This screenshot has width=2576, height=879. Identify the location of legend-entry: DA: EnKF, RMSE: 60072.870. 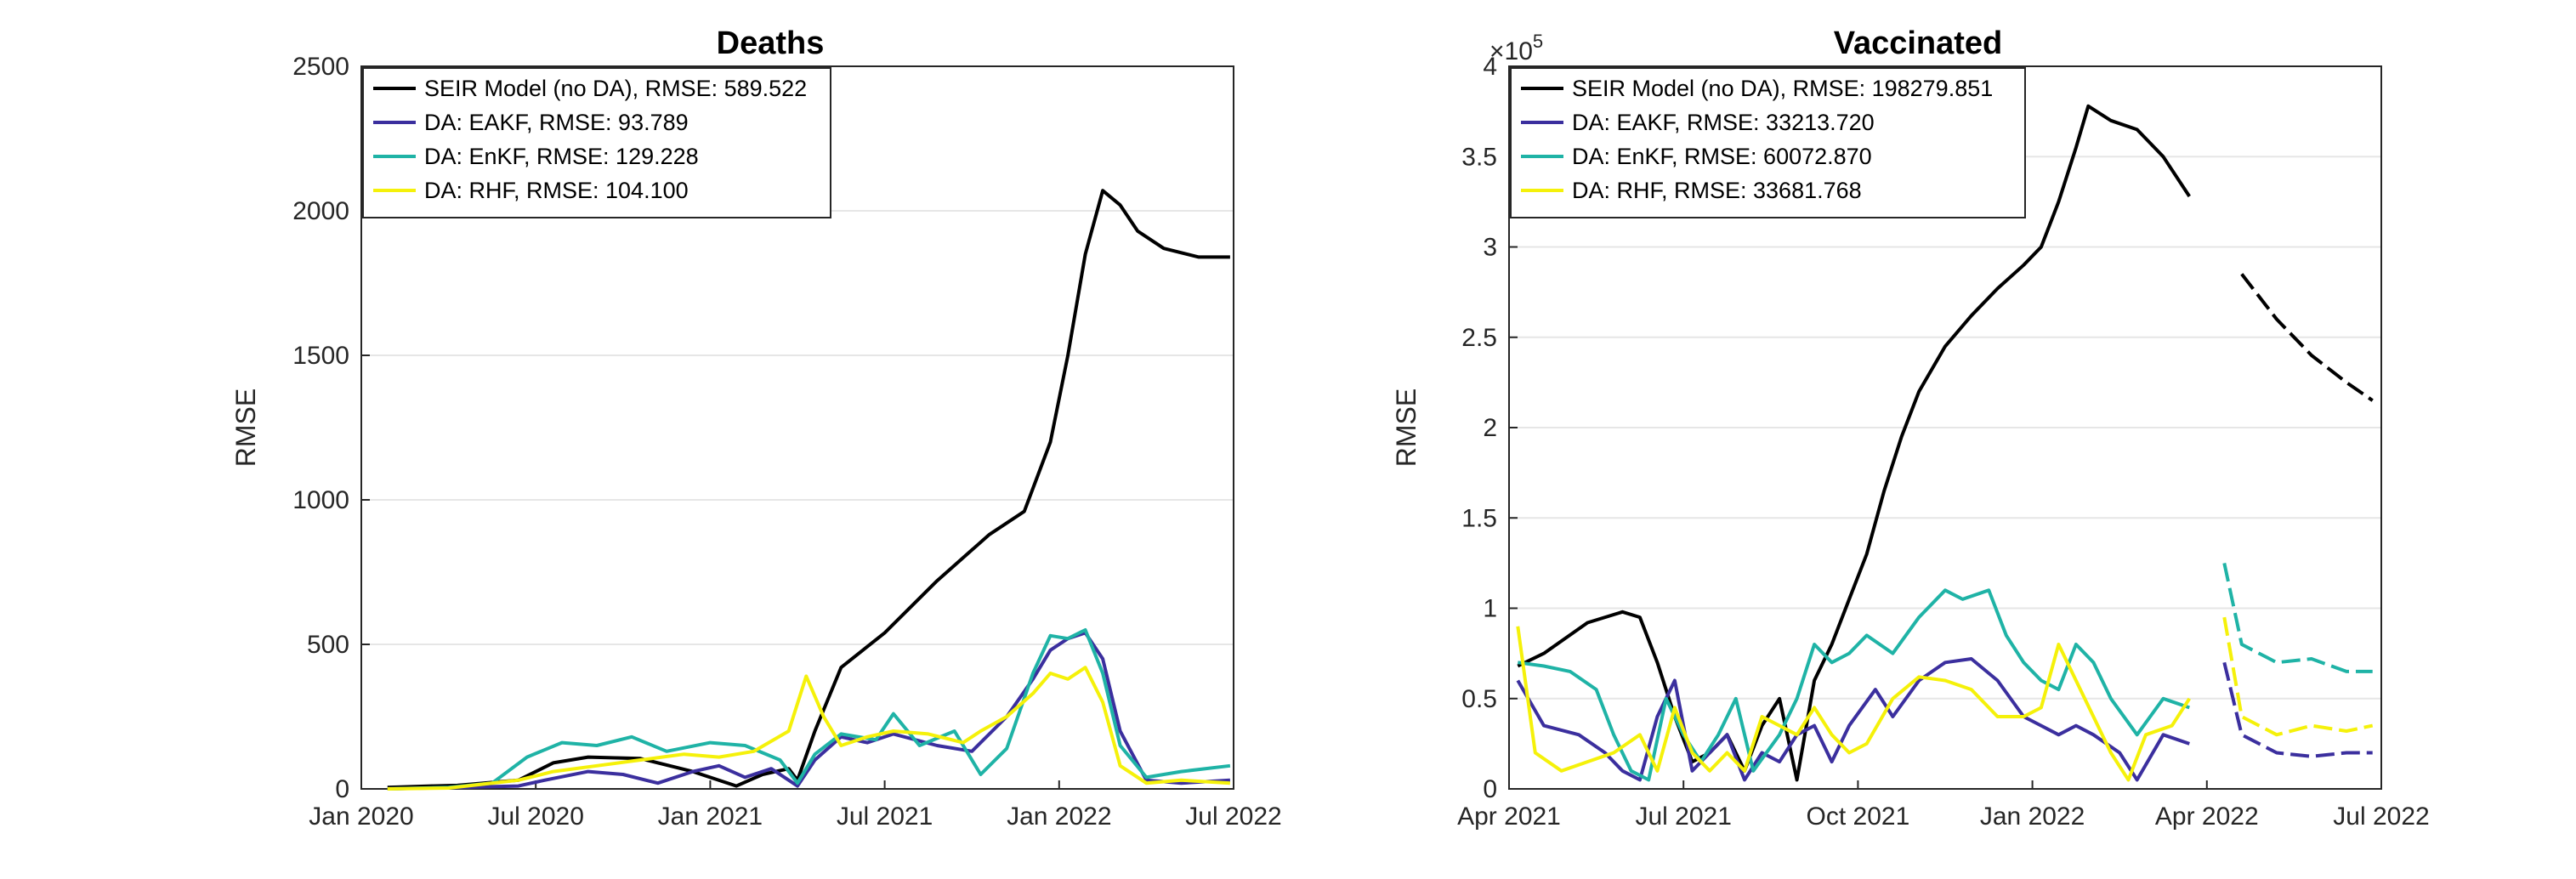
(1722, 156).